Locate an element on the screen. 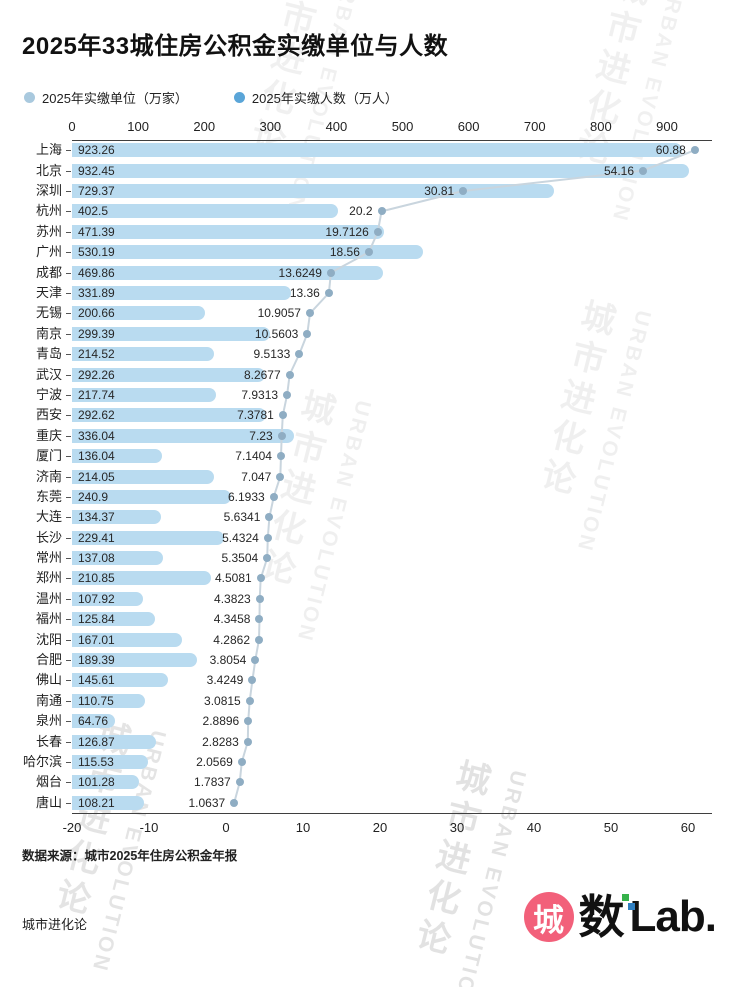  category-label: 长沙 is located at coordinates (48, 537).